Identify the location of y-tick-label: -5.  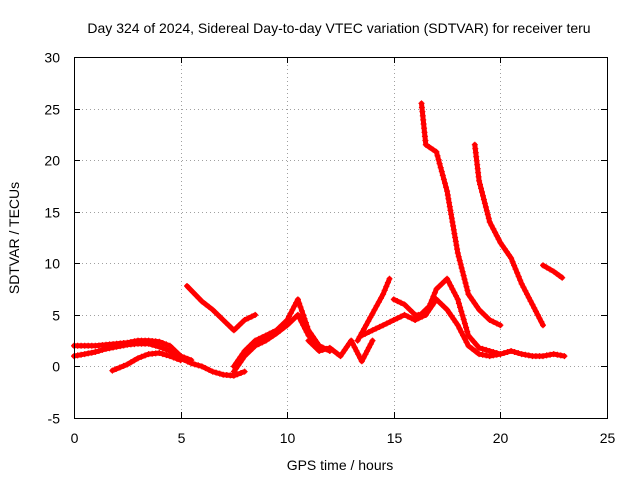
(54, 419).